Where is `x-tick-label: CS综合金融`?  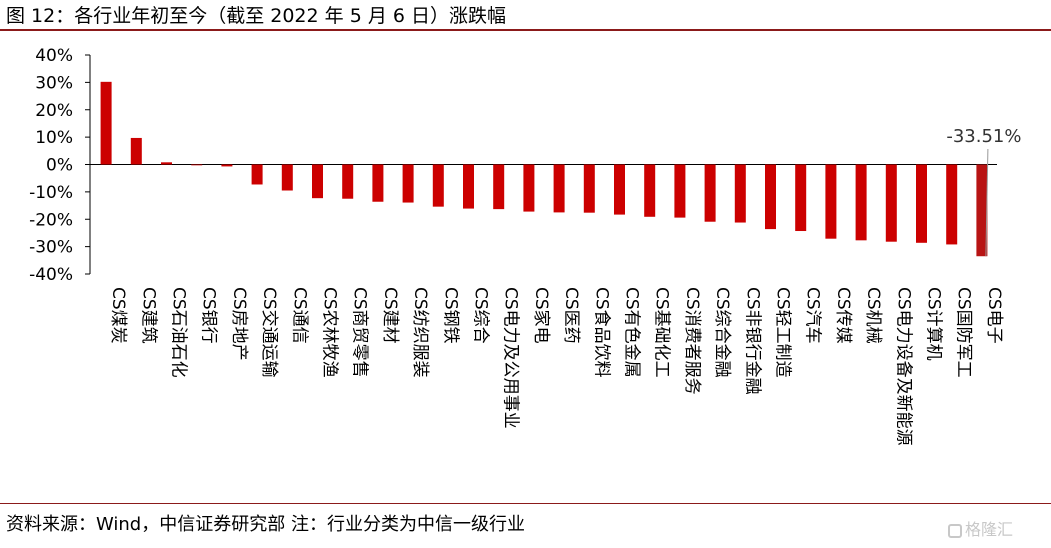 x-tick-label: CS综合金融 is located at coordinates (722, 332).